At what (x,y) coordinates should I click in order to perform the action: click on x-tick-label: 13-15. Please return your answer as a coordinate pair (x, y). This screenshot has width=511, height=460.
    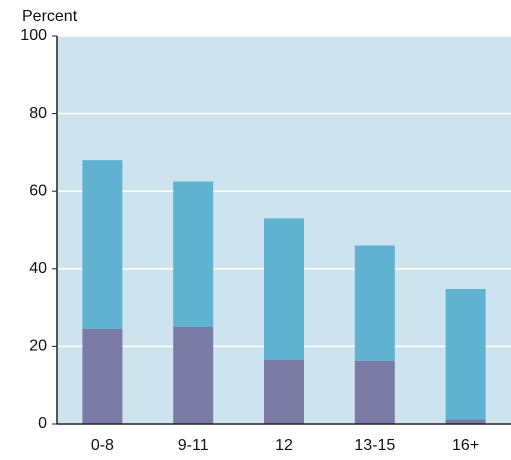
    Looking at the image, I should click on (374, 445).